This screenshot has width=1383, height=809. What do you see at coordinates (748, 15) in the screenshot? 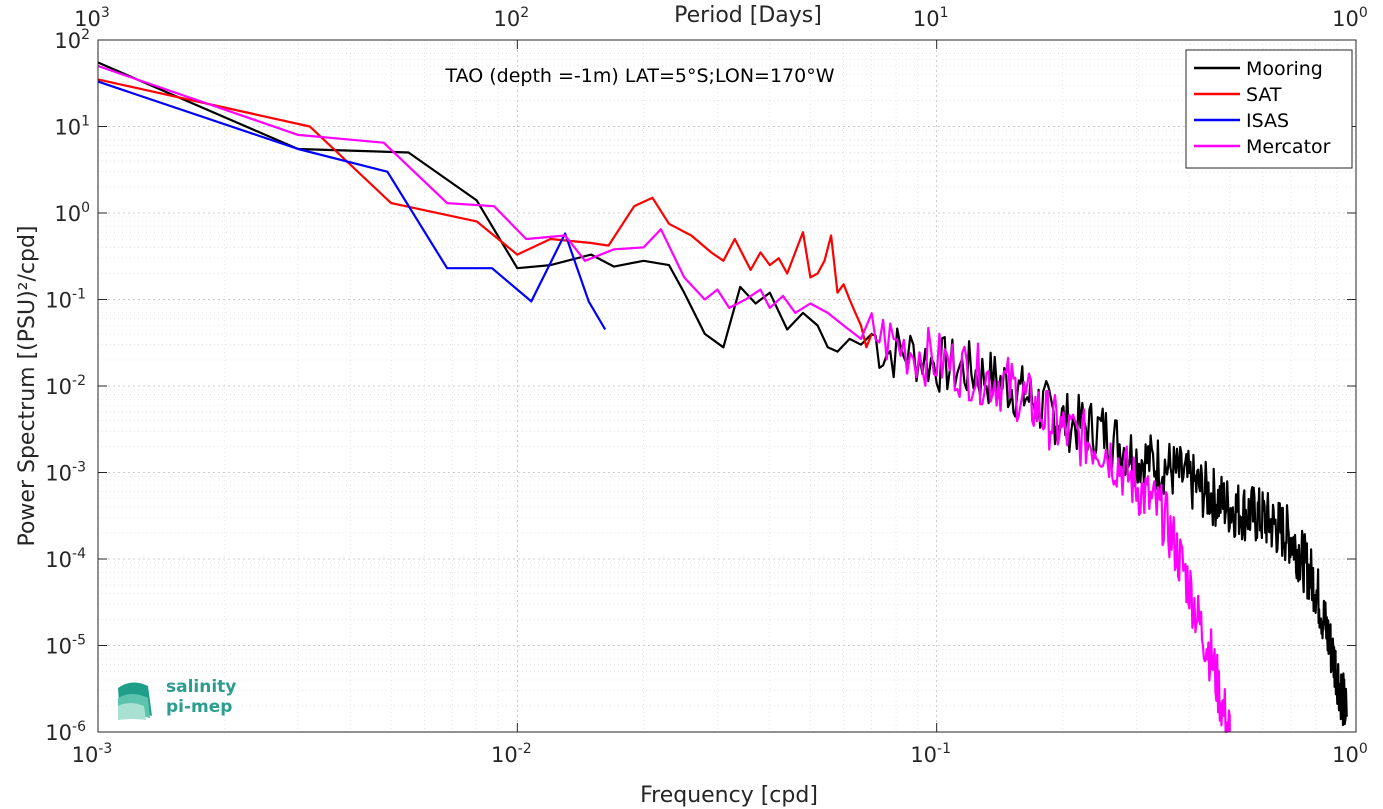
I see `top-axis-label: Period [Days]` at bounding box center [748, 15].